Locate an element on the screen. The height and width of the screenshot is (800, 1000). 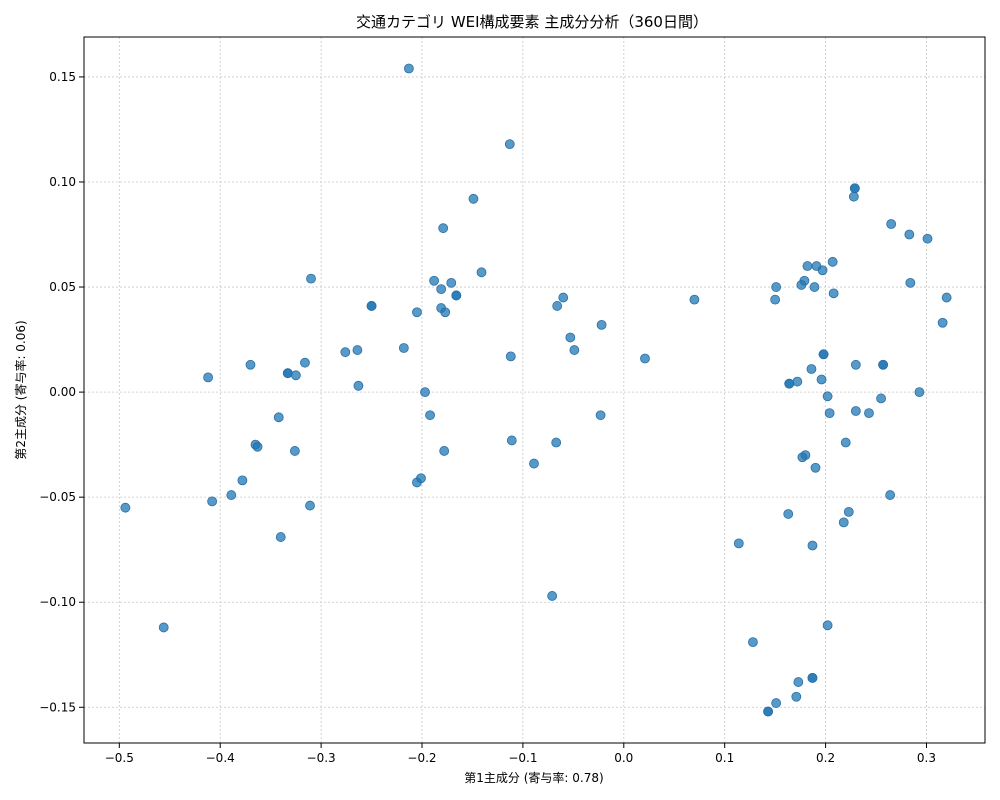
y-tick-label: 0.15 is located at coordinates (62, 77).